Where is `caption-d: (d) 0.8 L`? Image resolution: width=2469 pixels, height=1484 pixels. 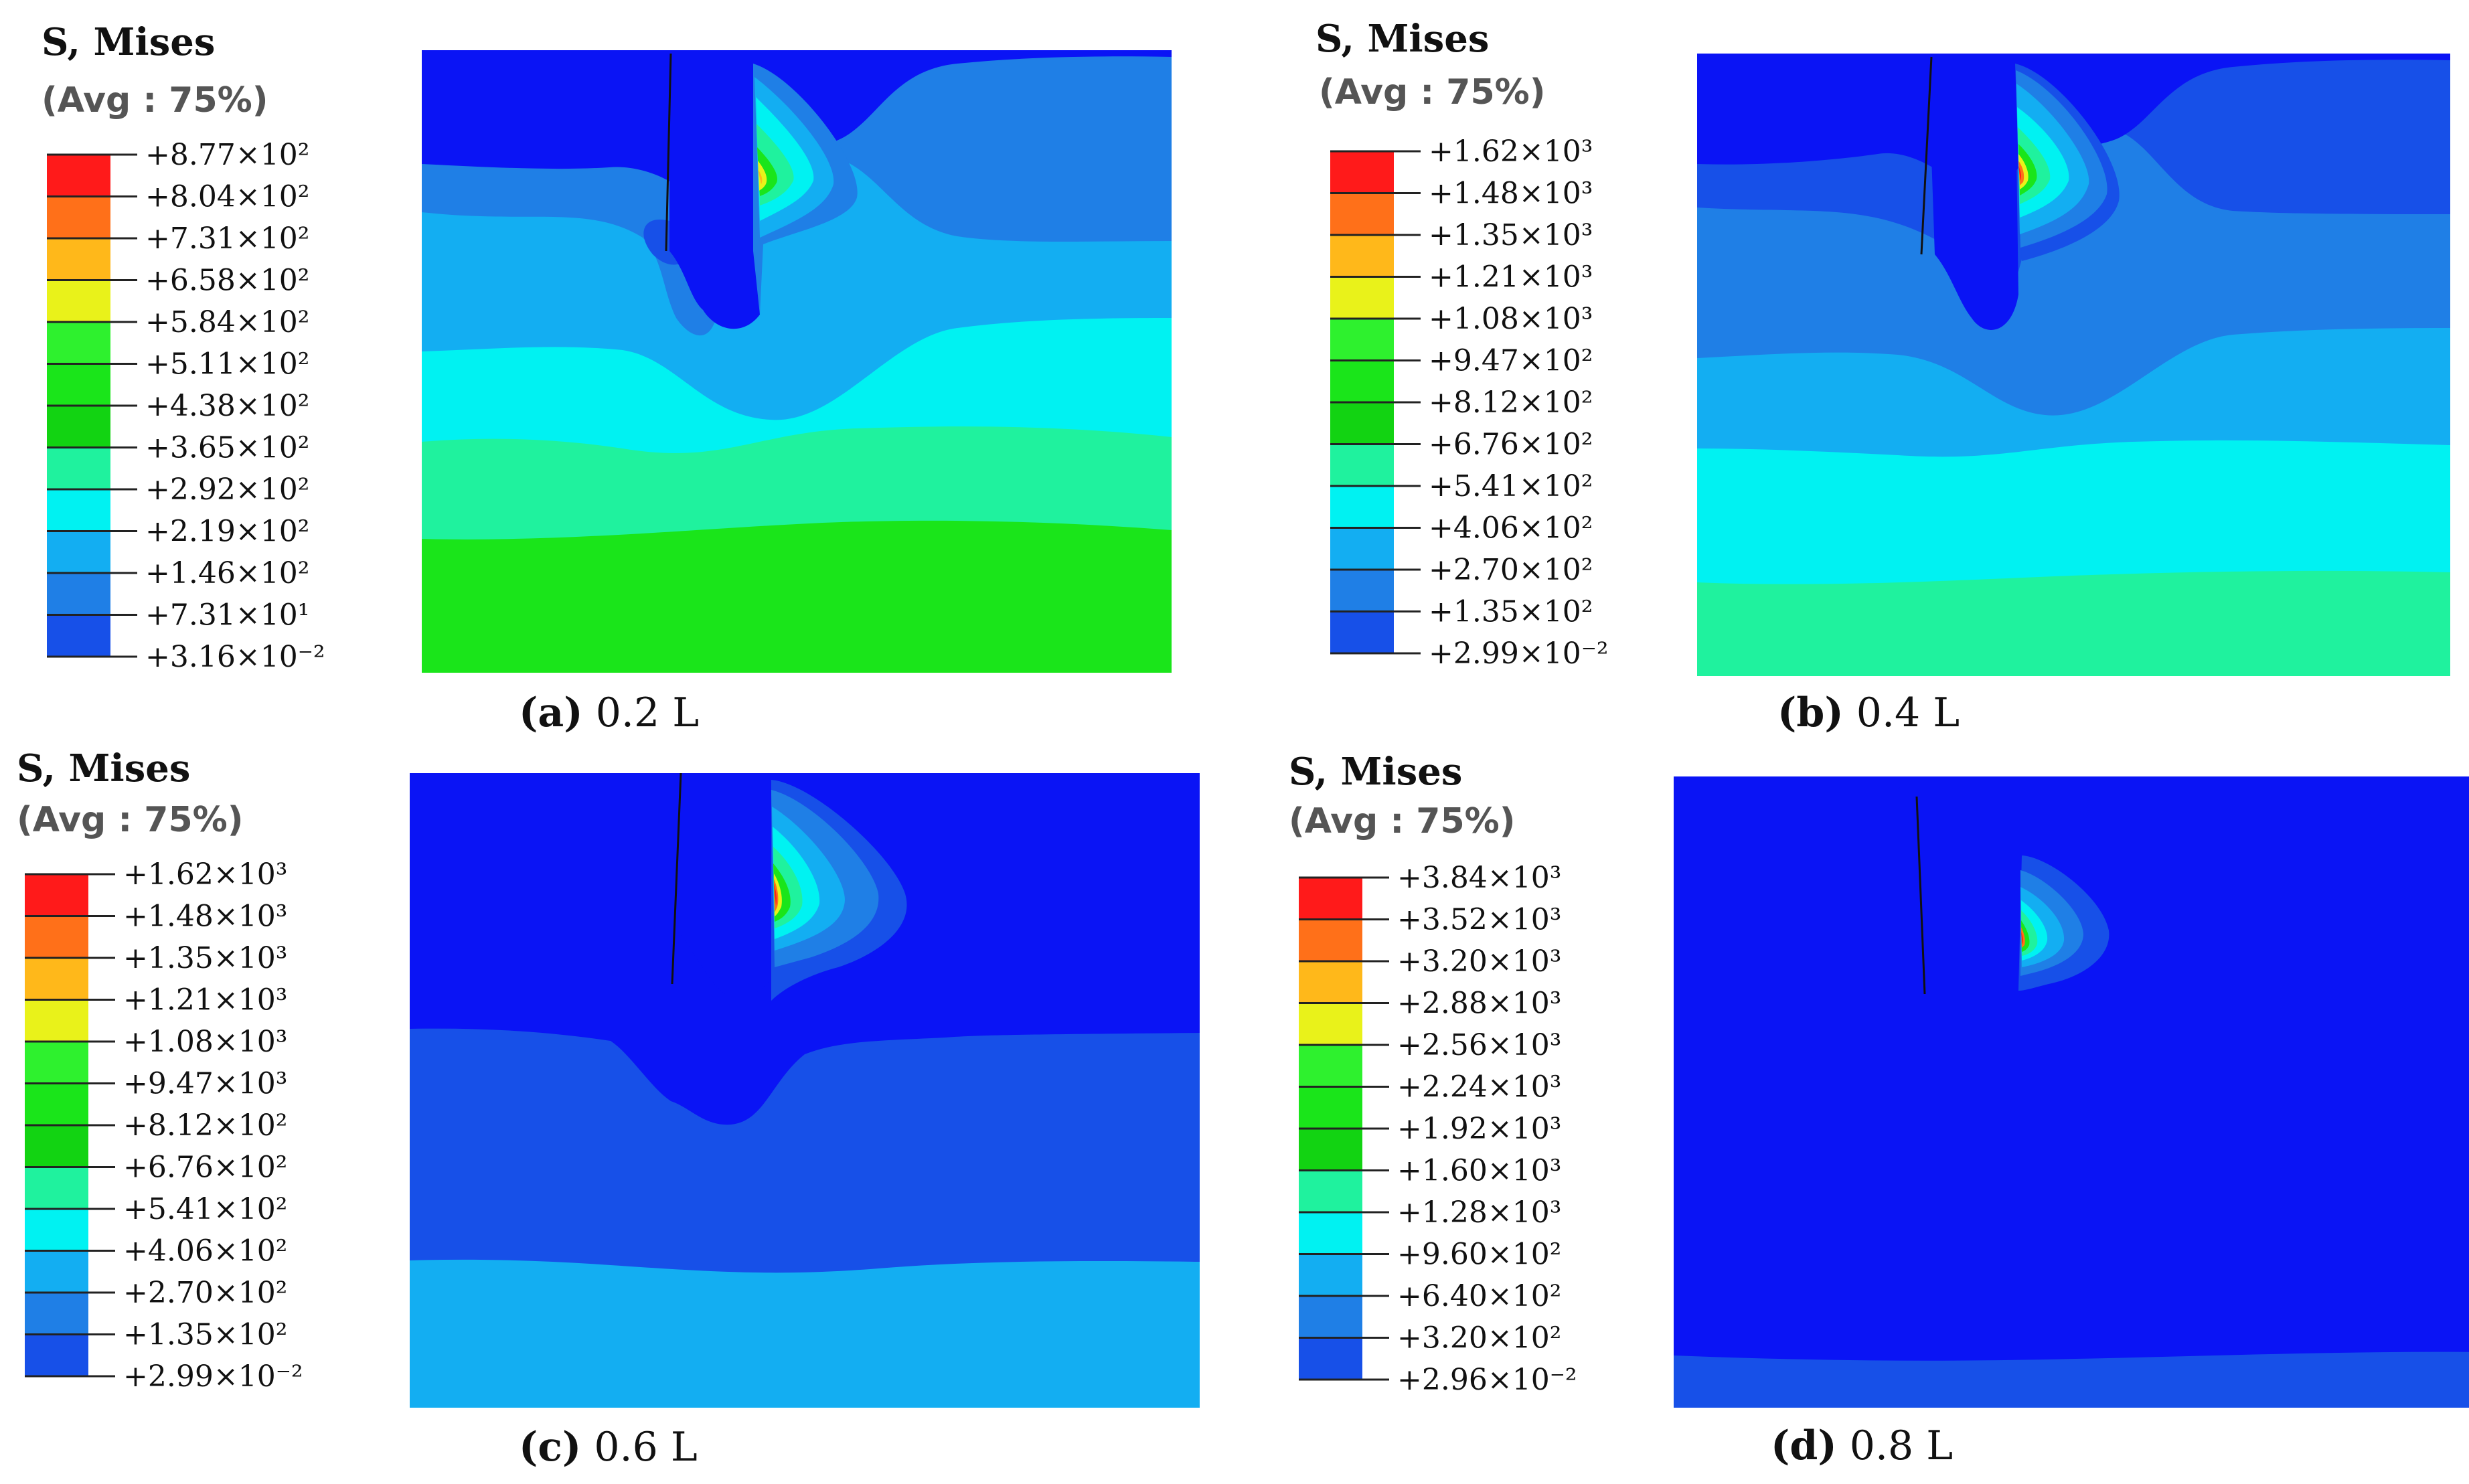
caption-d: (d) 0.8 L is located at coordinates (1862, 1445).